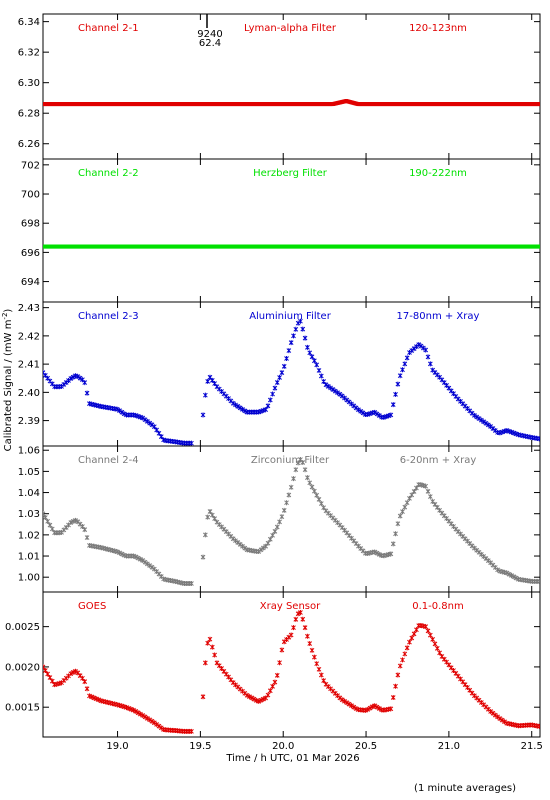  Describe the element at coordinates (29, 557) in the screenshot. I see `y-tick-label: 1.01` at that location.